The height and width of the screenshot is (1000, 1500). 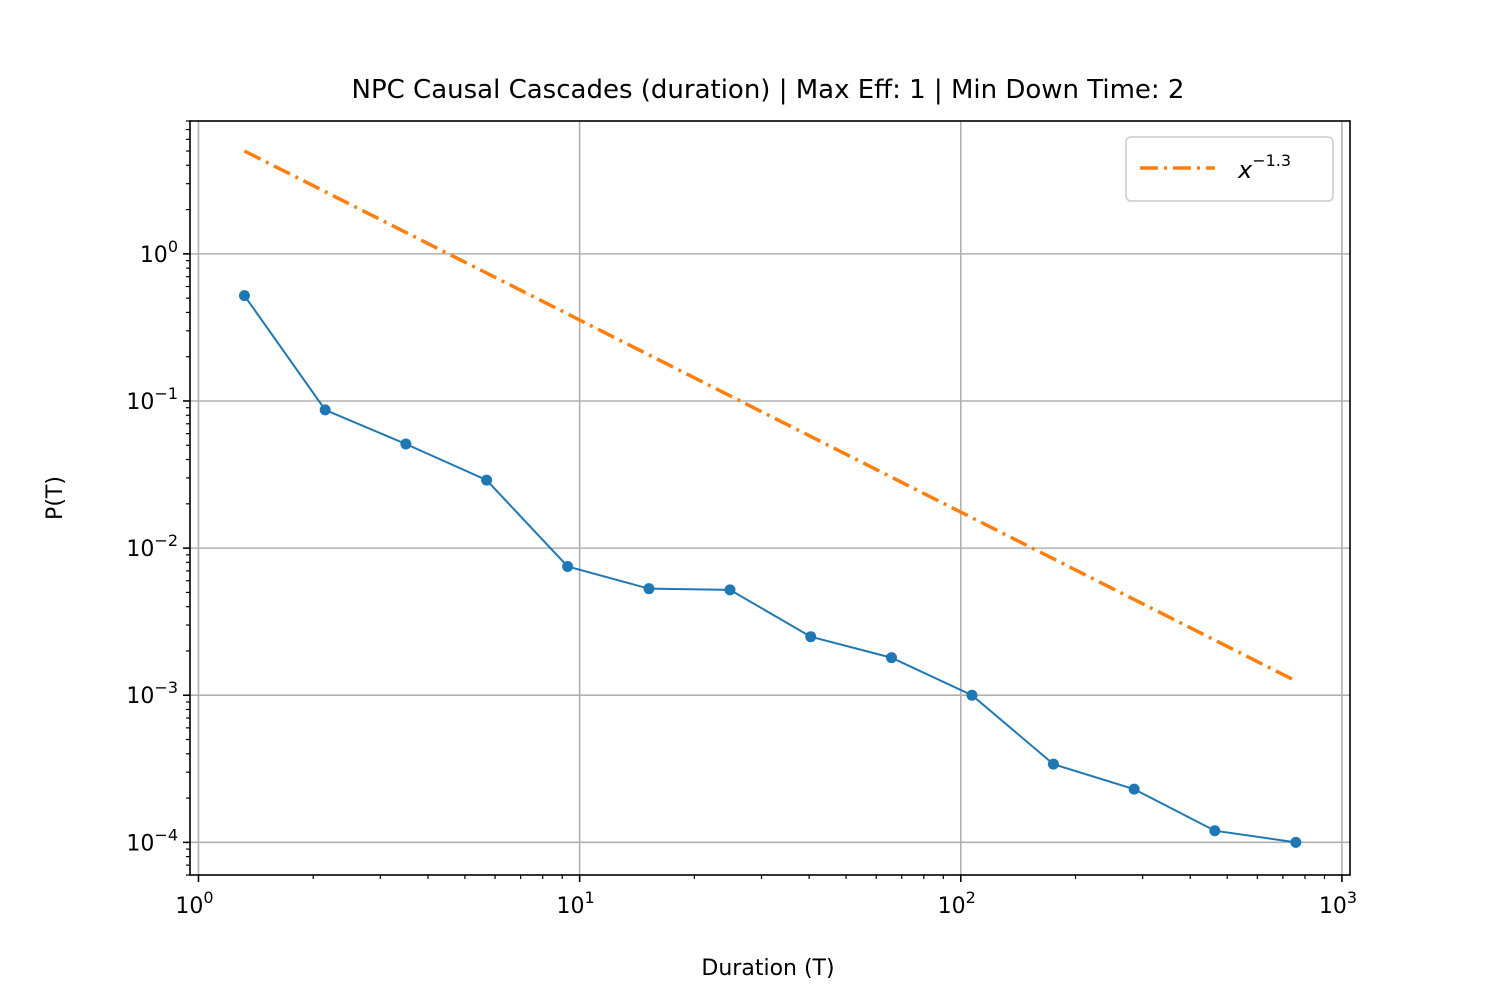 What do you see at coordinates (55, 498) in the screenshot?
I see `y-axis-label: P(T)` at bounding box center [55, 498].